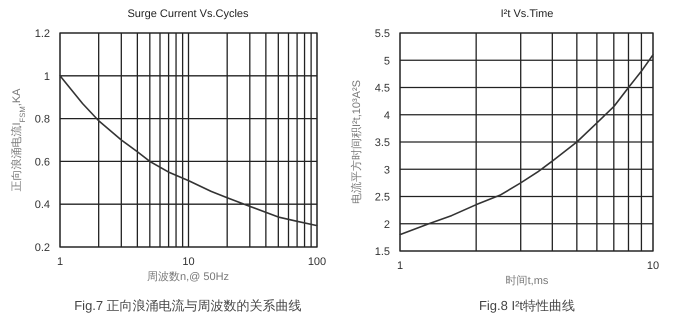 This screenshot has height=326, width=680. What do you see at coordinates (527, 280) in the screenshot?
I see `x-axis-title: 时间t,ms` at bounding box center [527, 280].